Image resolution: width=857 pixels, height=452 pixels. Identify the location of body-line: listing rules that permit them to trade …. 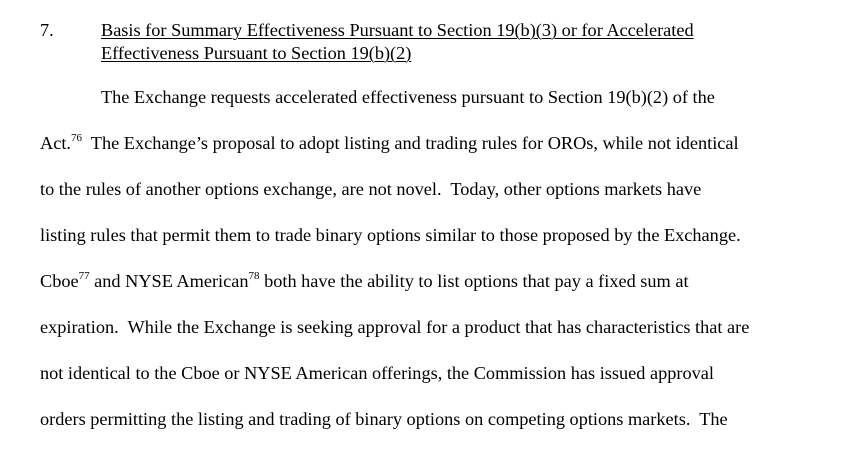
(390, 235).